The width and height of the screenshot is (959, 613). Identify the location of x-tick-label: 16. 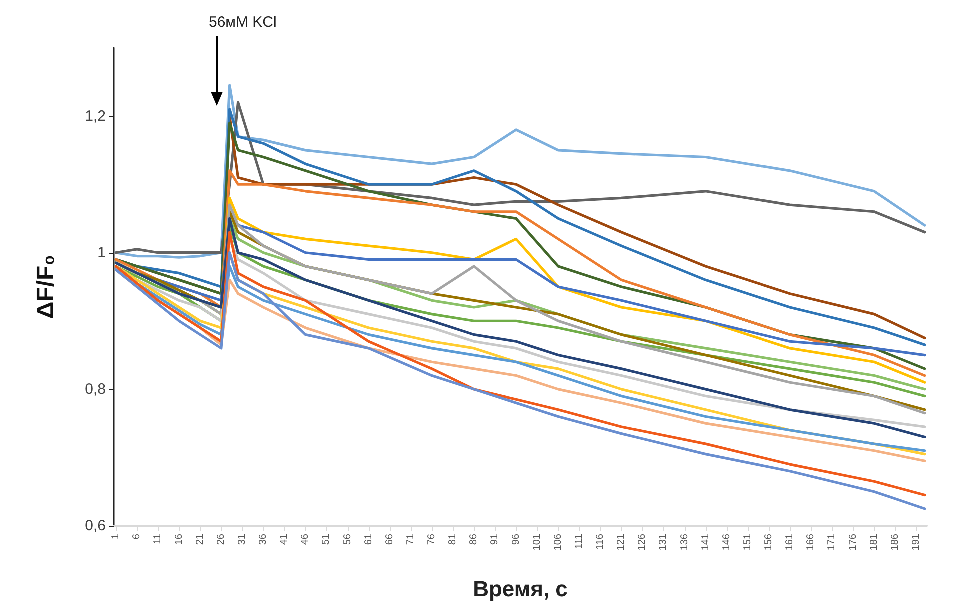
(179, 540).